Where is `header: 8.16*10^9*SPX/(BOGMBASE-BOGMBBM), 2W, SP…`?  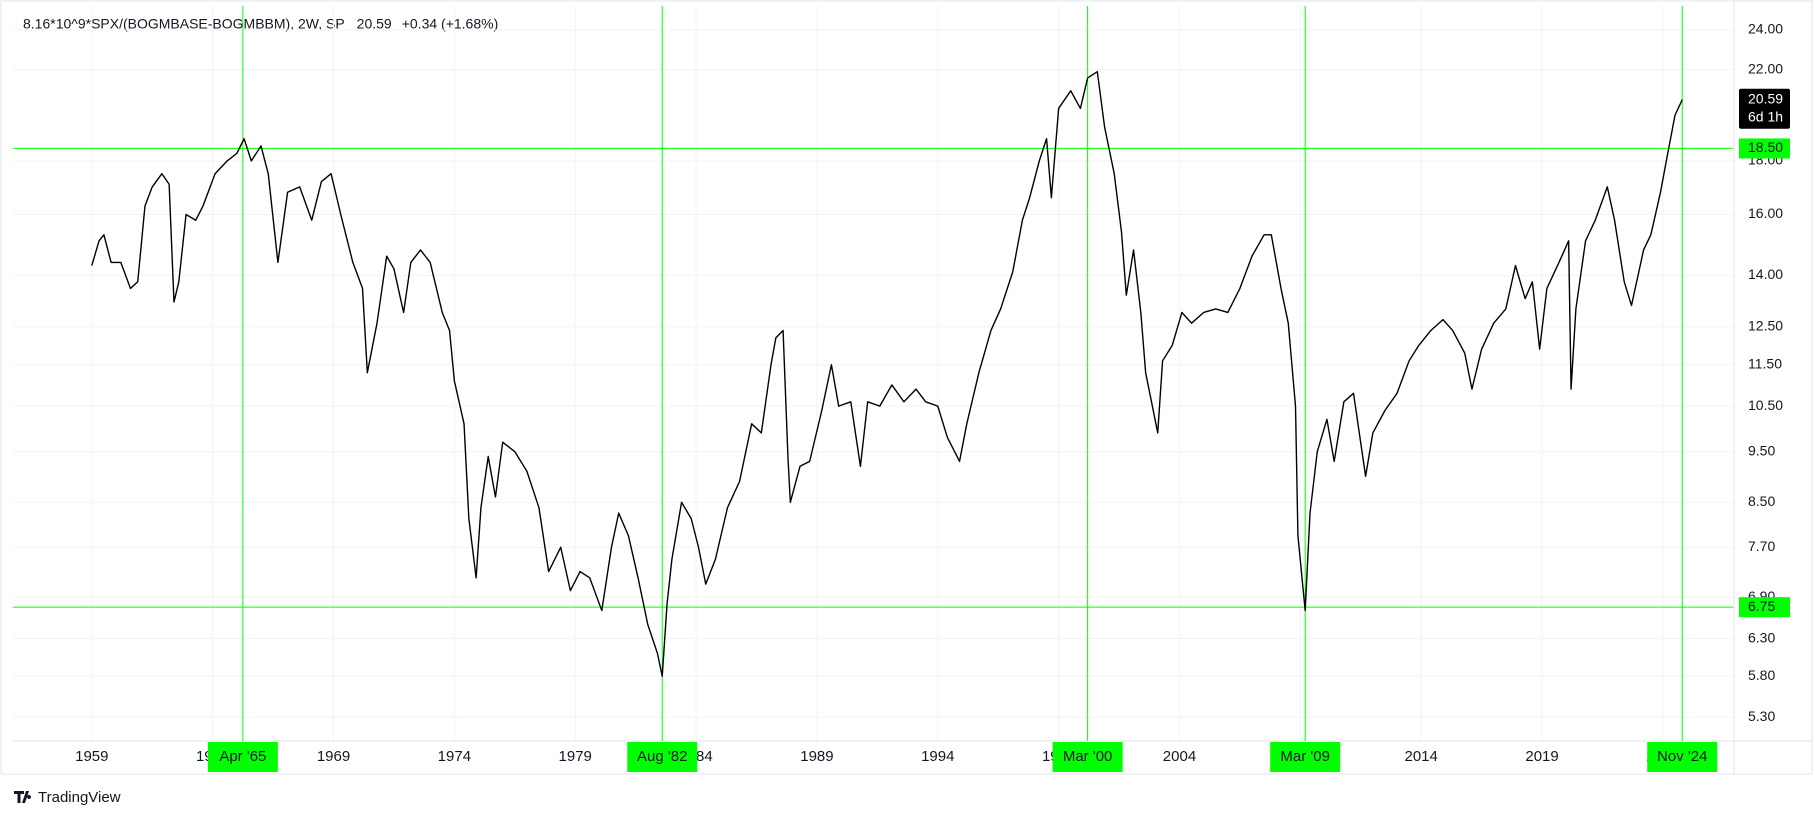
header: 8.16*10^9*SPX/(BOGMBASE-BOGMBBM), 2W, SP… is located at coordinates (260, 24).